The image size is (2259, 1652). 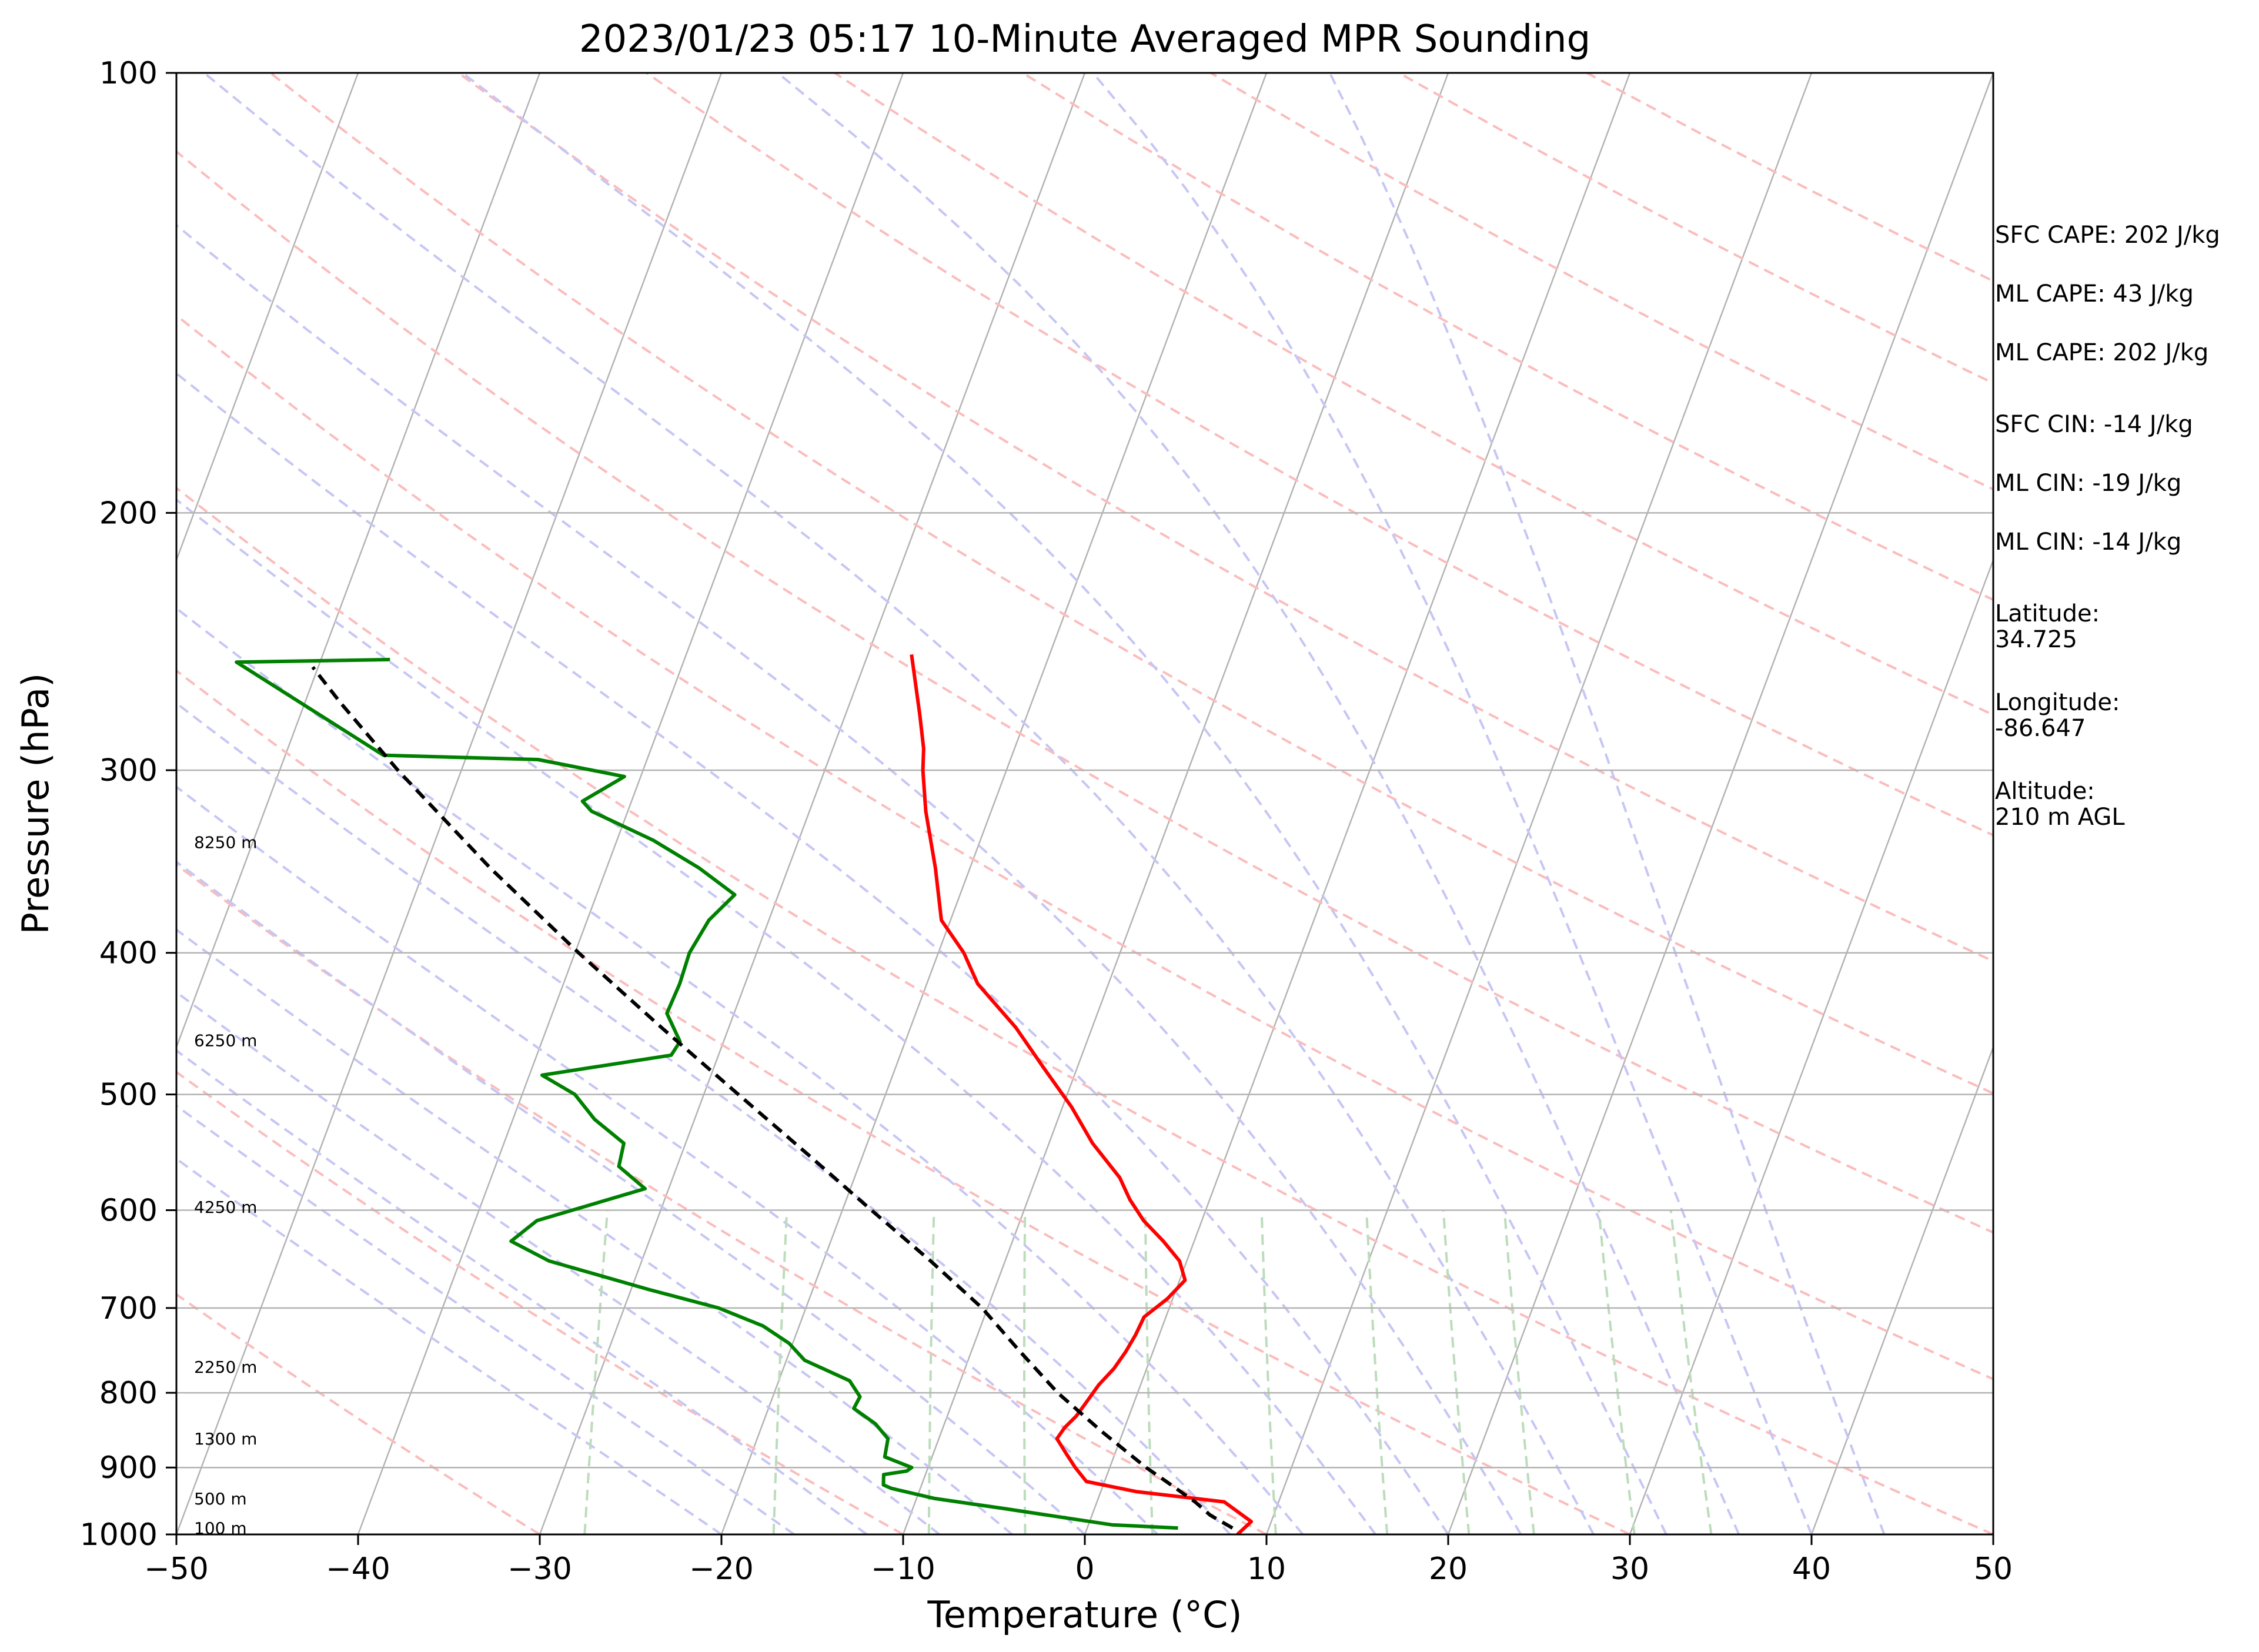 What do you see at coordinates (128, 1308) in the screenshot?
I see `y-tick-label: 700` at bounding box center [128, 1308].